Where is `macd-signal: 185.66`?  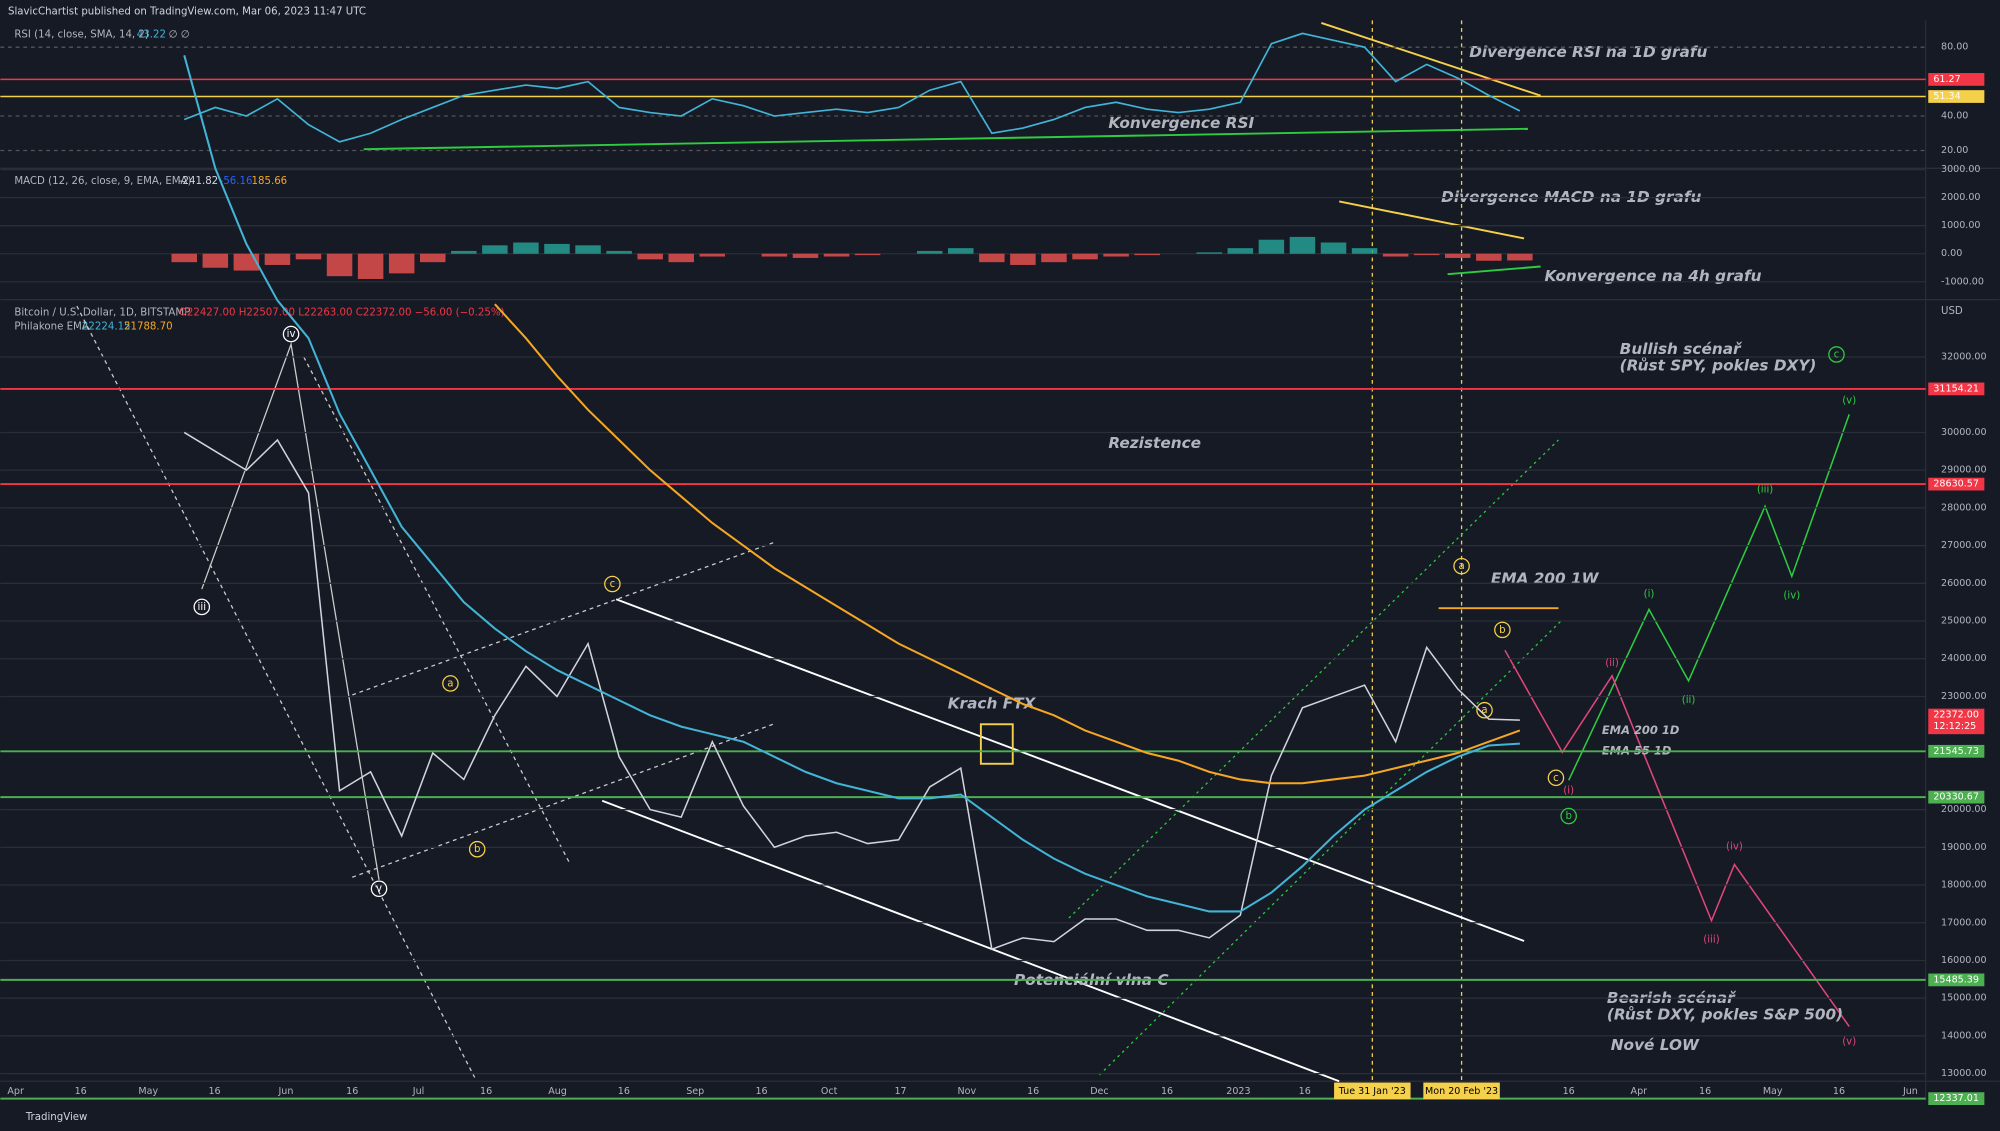 macd-signal: 185.66 is located at coordinates (270, 181).